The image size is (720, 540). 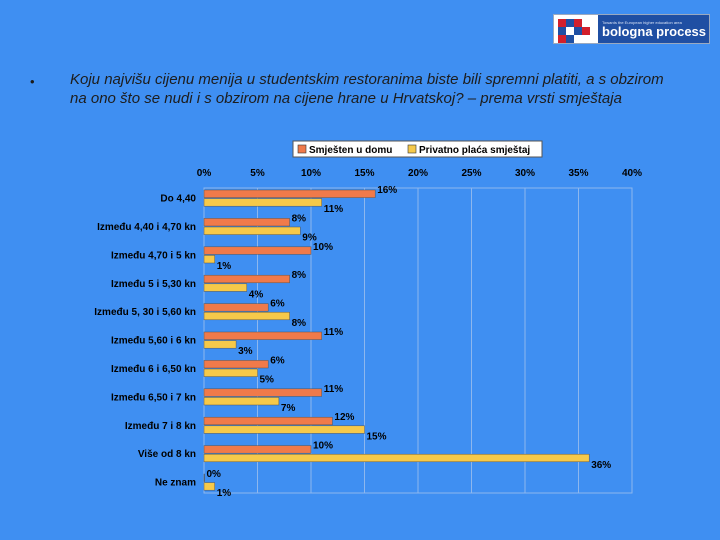 I want to click on x-tick-label: 20%, so click(x=418, y=173).